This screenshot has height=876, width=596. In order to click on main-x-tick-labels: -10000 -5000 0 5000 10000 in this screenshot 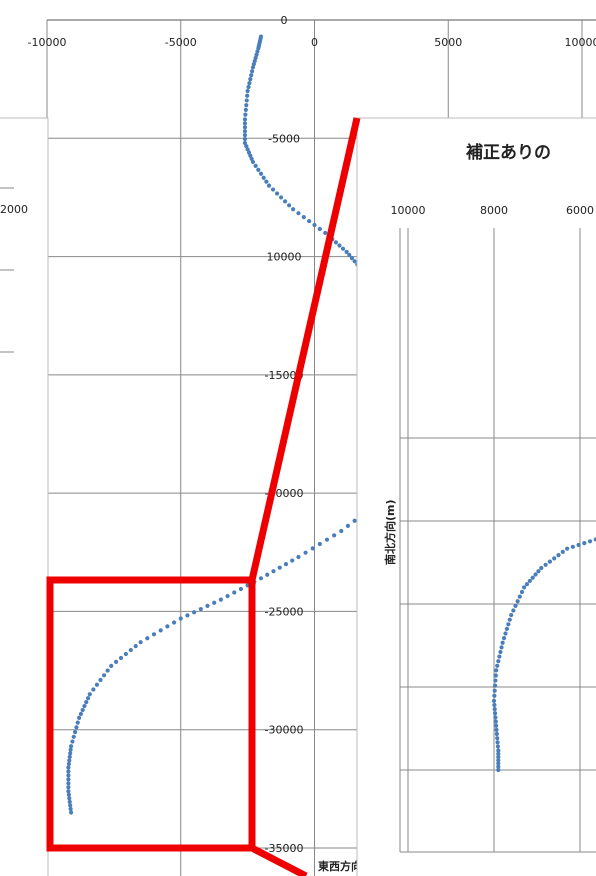, I will do `click(312, 42)`.